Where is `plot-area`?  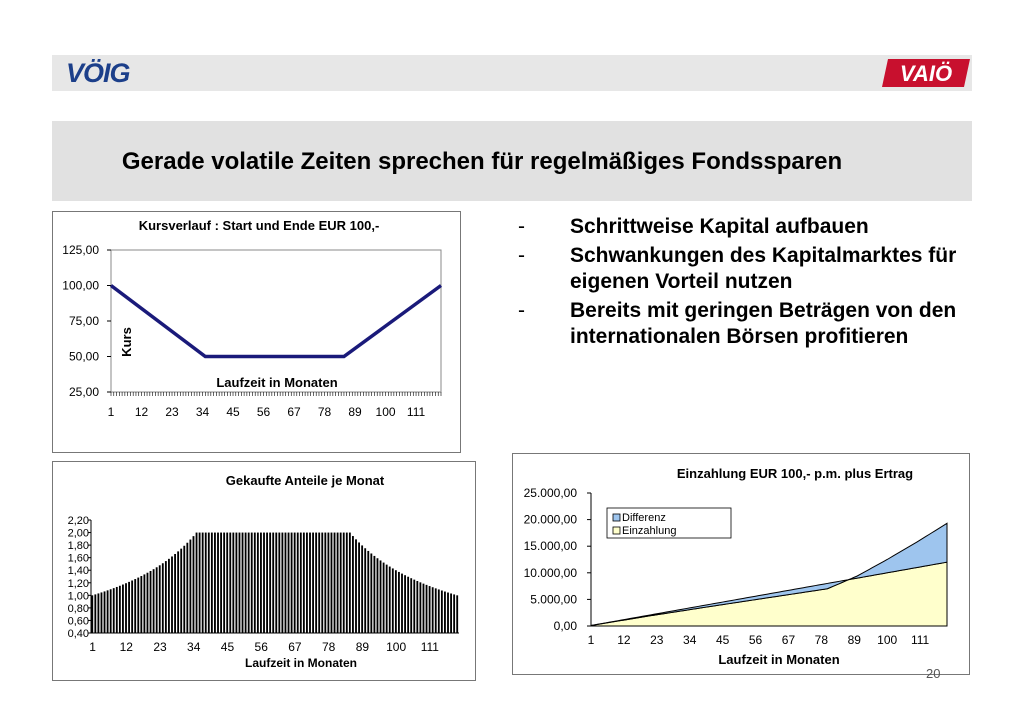
plot-area is located at coordinates (276, 321).